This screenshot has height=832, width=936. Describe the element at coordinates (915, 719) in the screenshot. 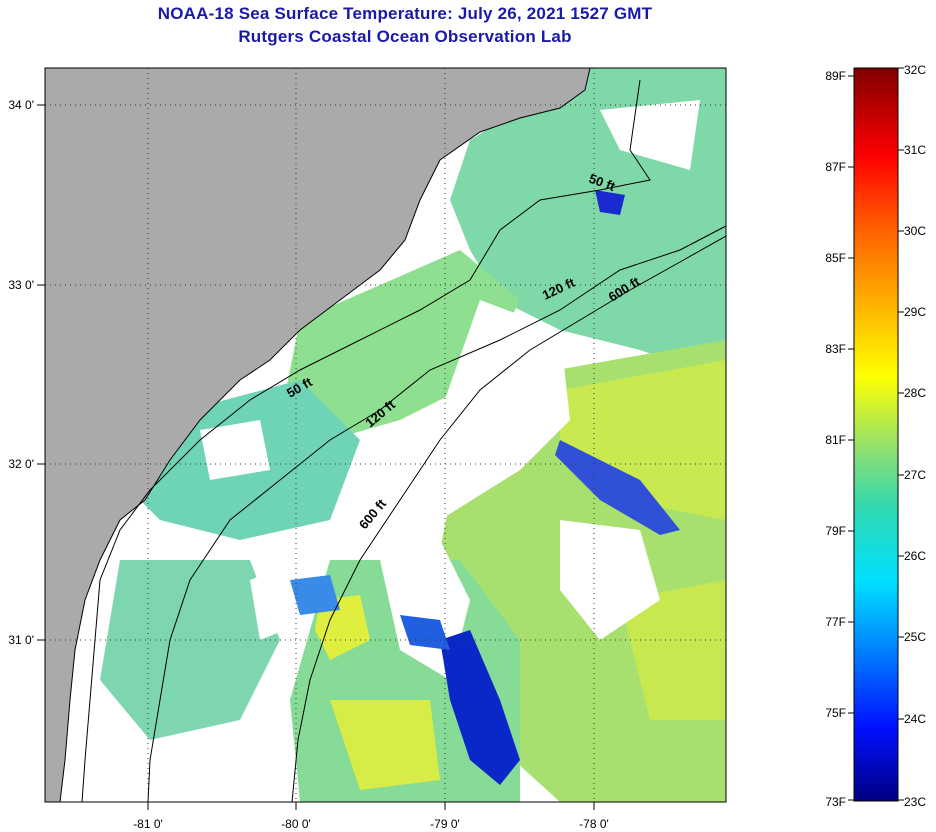

I see `colorbar-label-24c: 24C` at that location.